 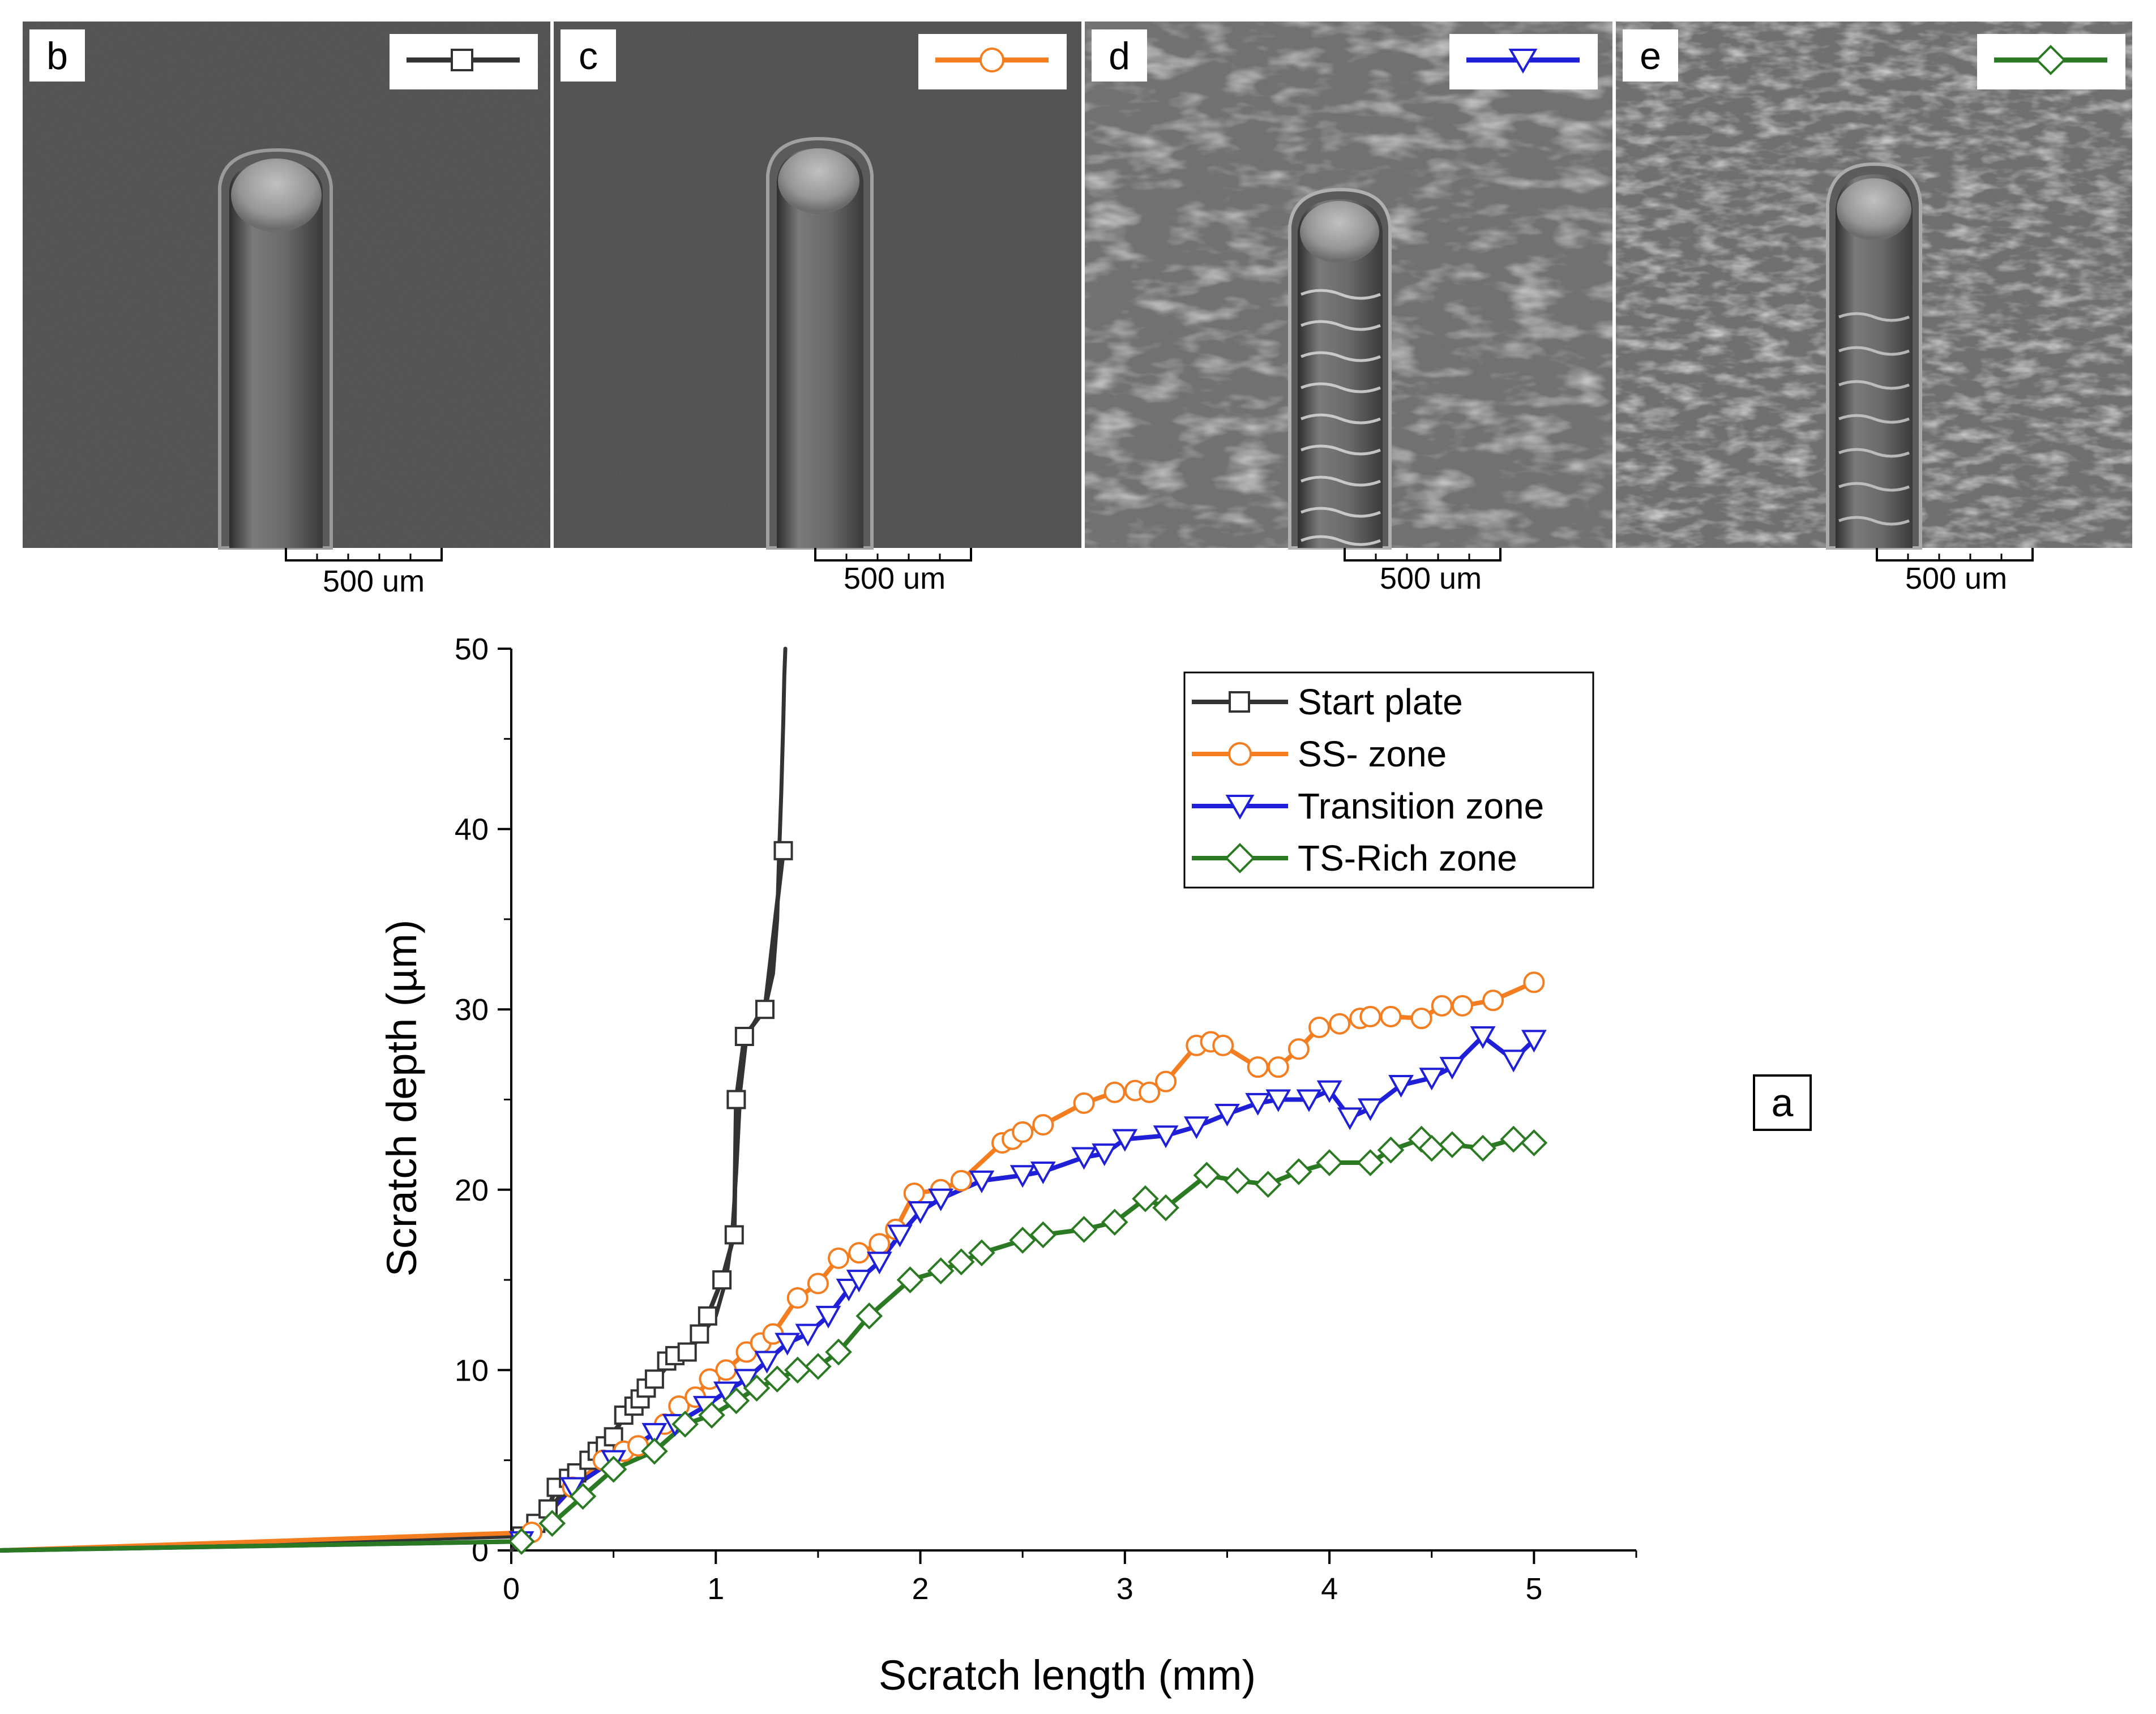 What do you see at coordinates (1341, 417) in the screenshot?
I see `chevron-marks` at bounding box center [1341, 417].